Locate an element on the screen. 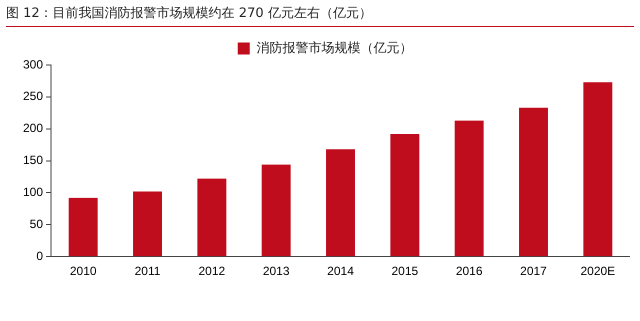 The image size is (640, 321). y-tick-label: 150 is located at coordinates (33, 160).